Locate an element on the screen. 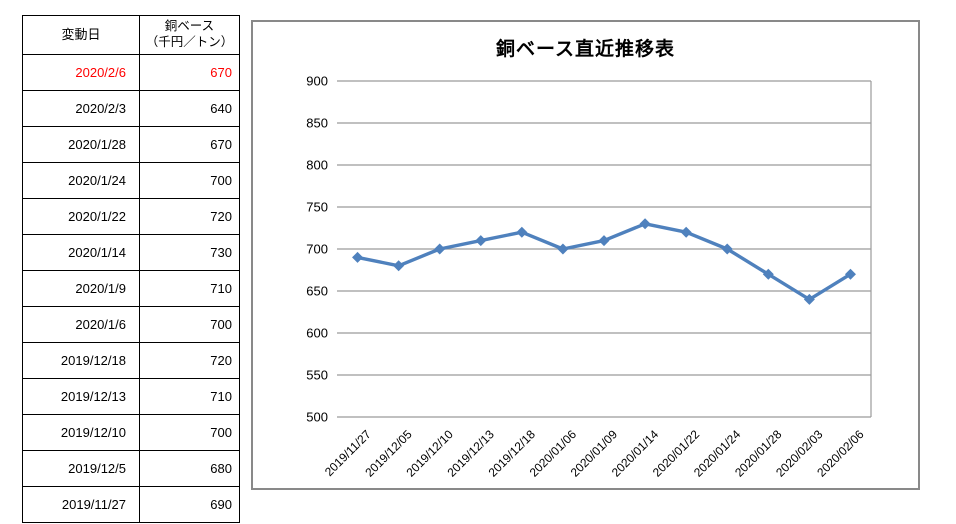  svg-text: 650 is located at coordinates (317, 291).